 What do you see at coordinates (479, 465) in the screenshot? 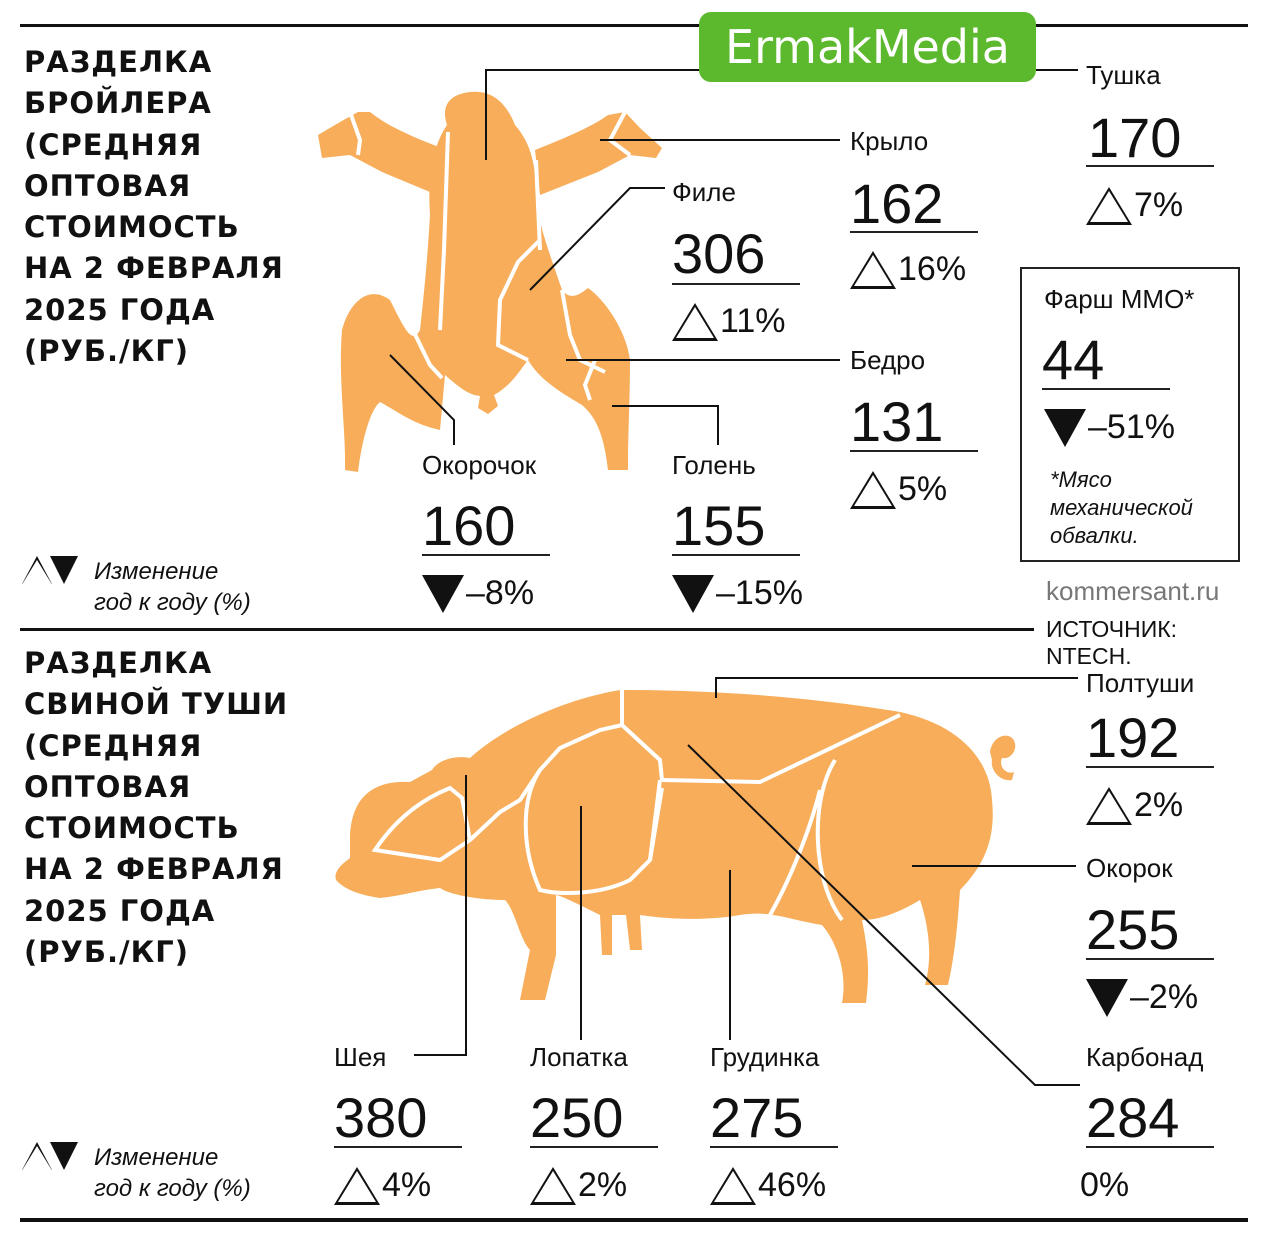
I see `chicken-item-label: Окорочок` at bounding box center [479, 465].